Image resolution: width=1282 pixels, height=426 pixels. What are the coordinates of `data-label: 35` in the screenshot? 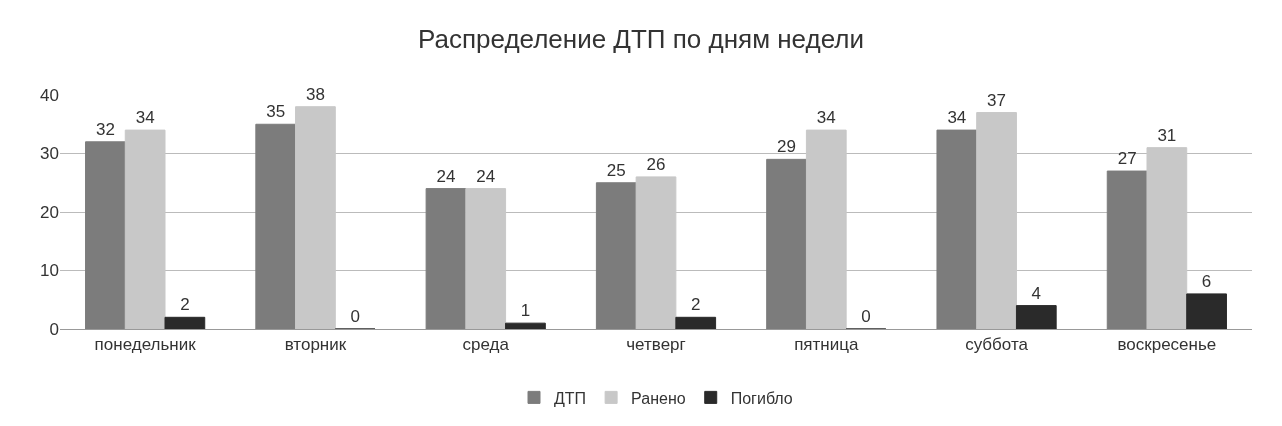 It's located at (276, 112).